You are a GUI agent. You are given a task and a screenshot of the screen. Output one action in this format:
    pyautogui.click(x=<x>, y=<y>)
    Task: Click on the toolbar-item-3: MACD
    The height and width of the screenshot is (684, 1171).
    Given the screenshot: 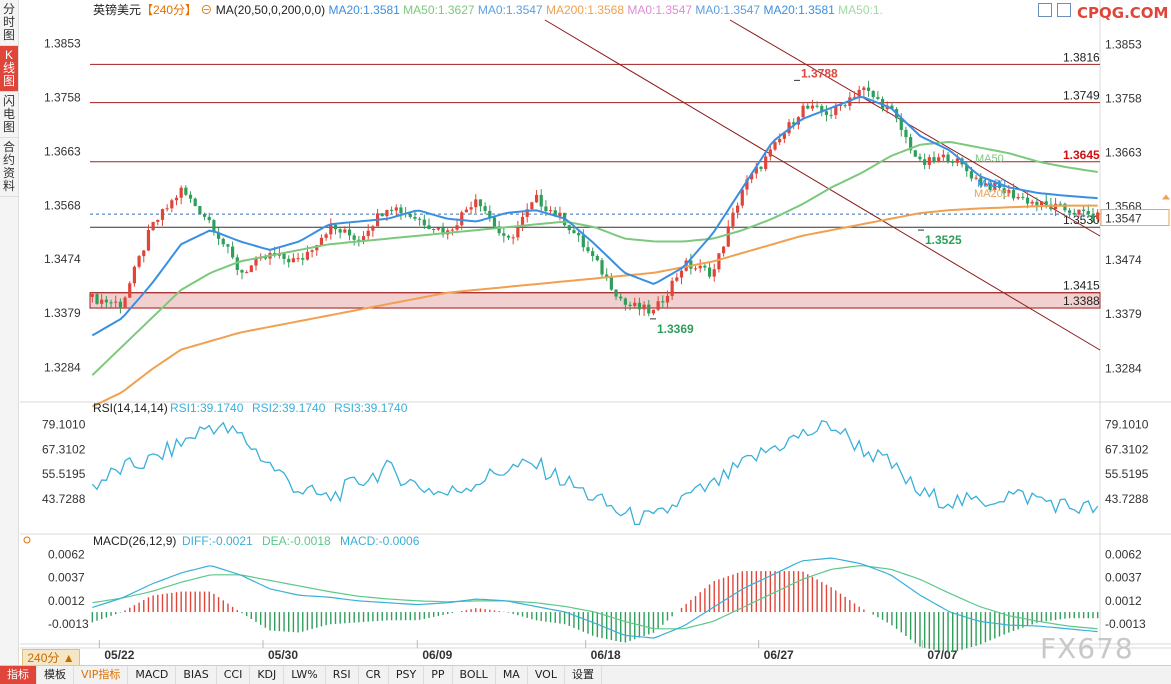 What is the action you would take?
    pyautogui.click(x=152, y=675)
    